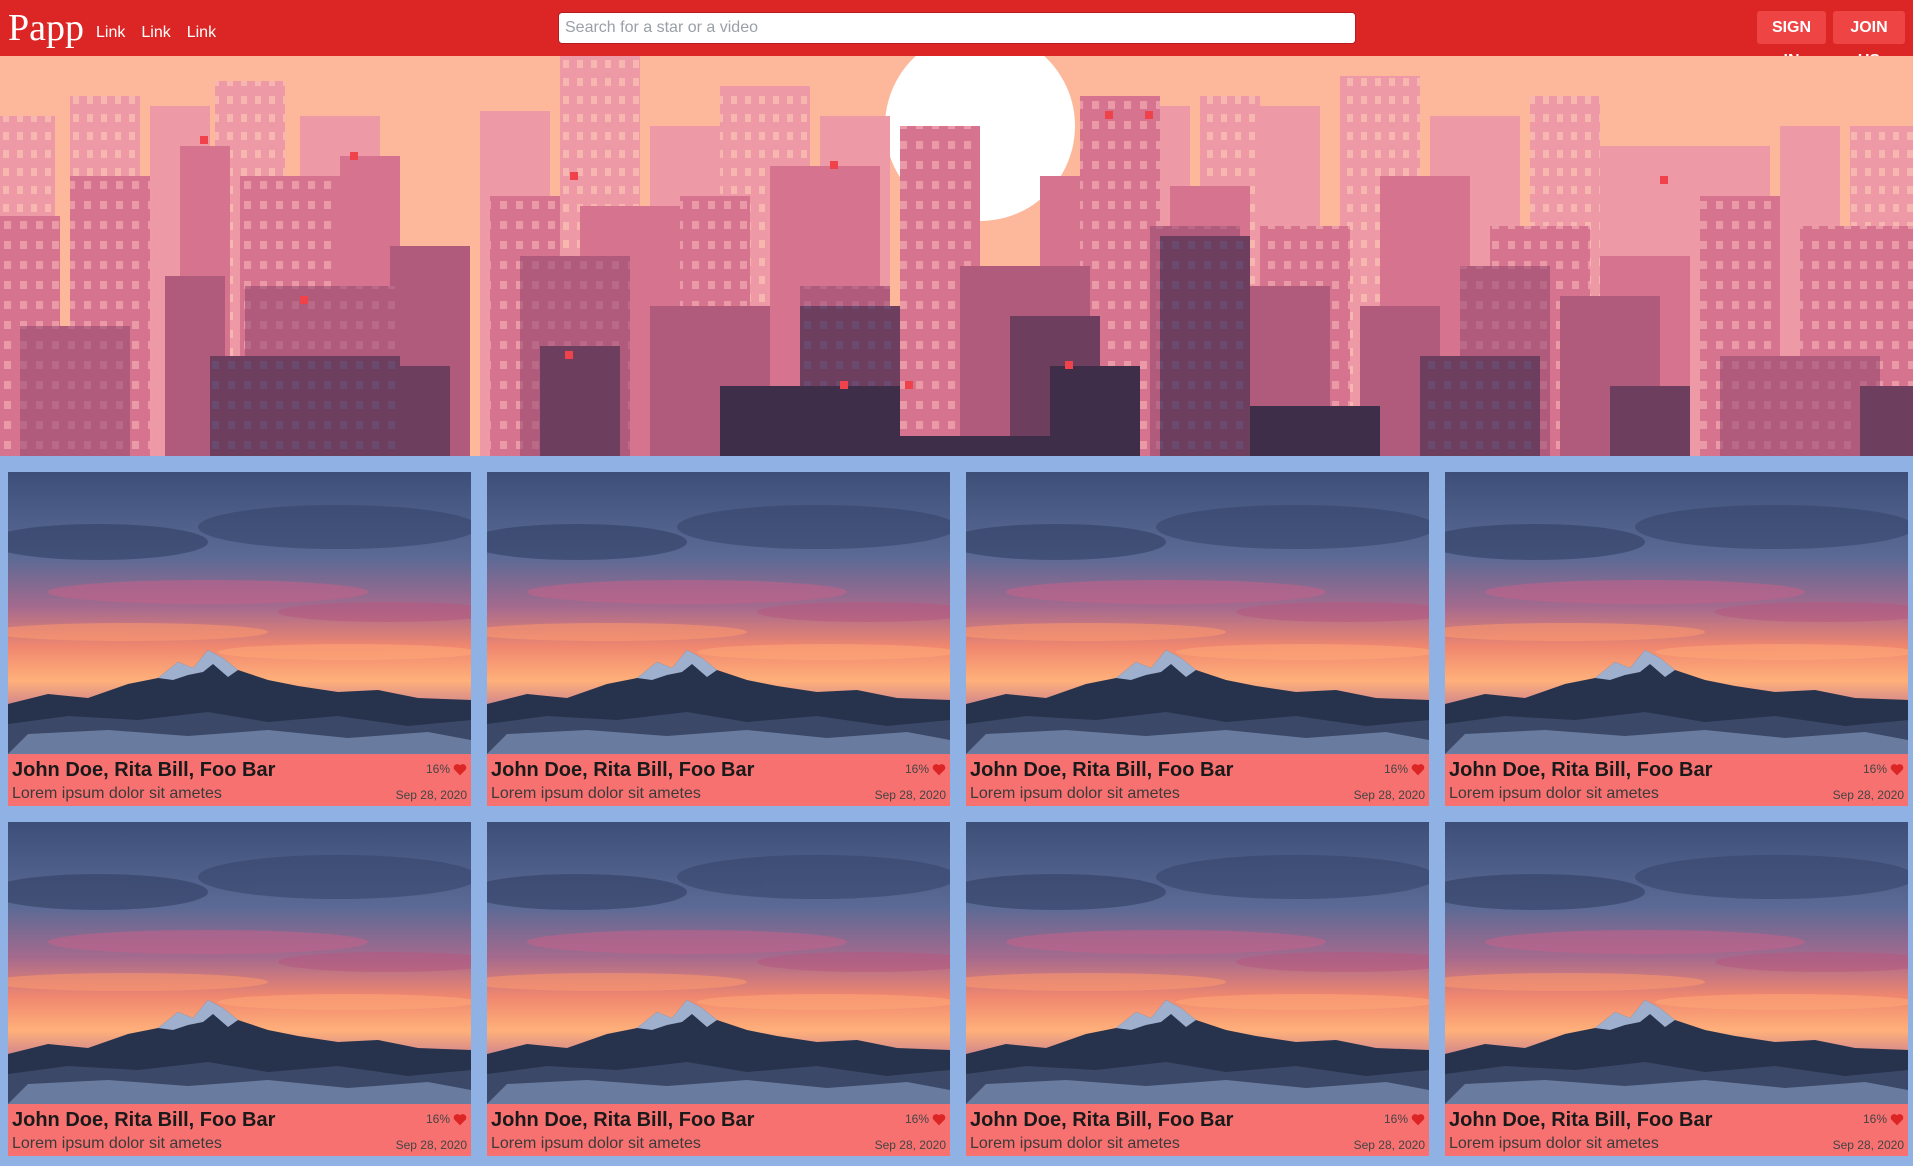 This screenshot has width=1913, height=1166. I want to click on nav-link-3: Link, so click(201, 32).